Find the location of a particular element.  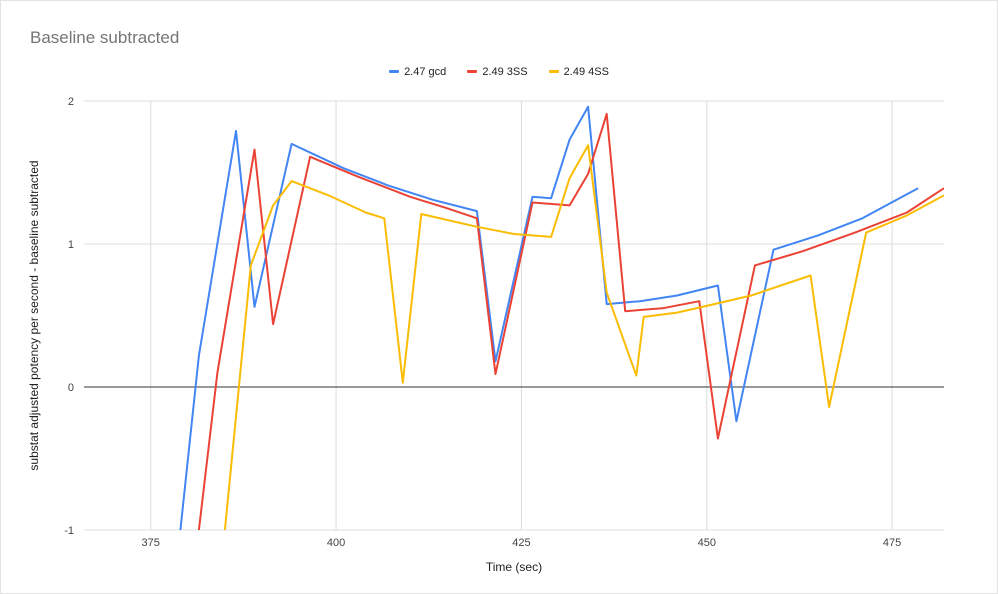

x-tick-label: 425 is located at coordinates (521, 543).